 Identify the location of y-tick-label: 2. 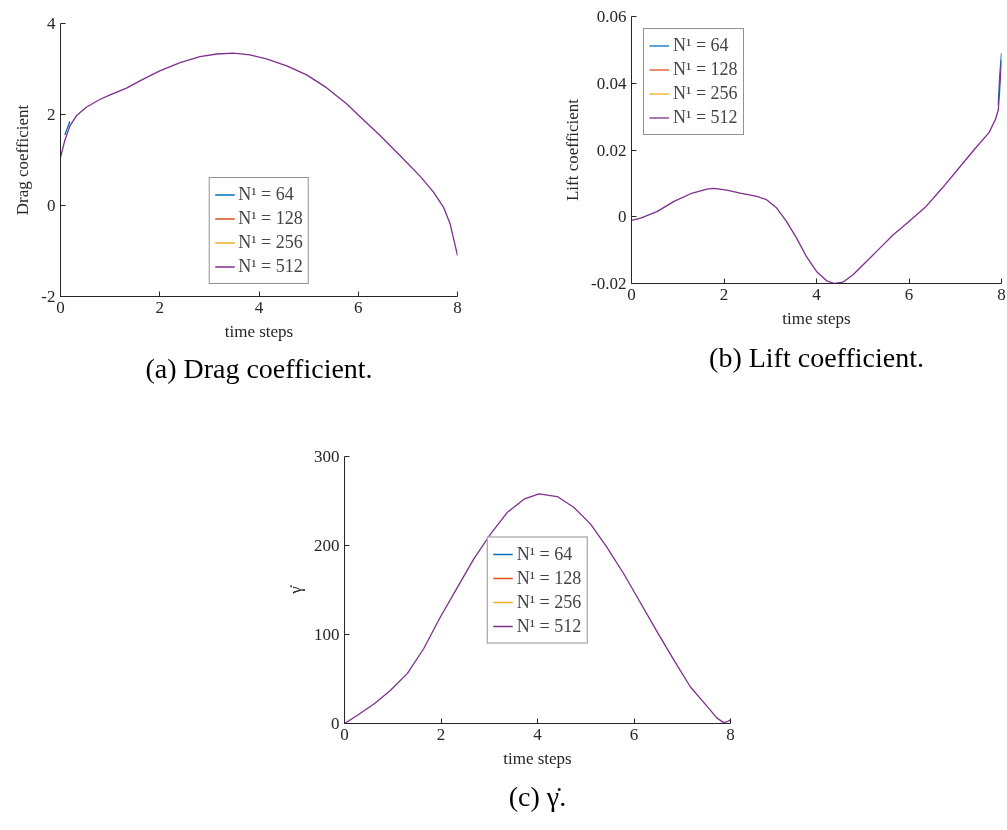
(51, 114).